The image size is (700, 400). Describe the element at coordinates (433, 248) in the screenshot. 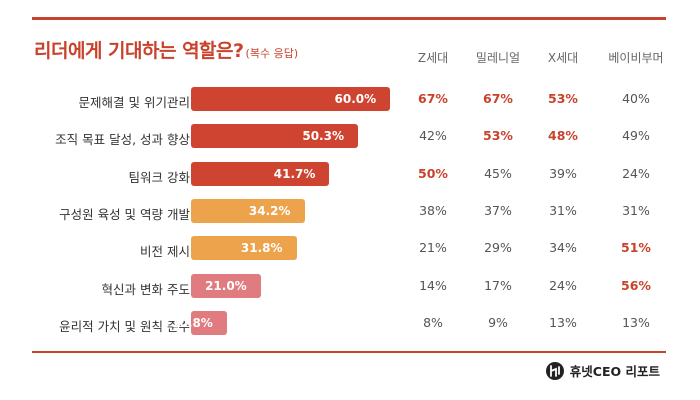

I see `table-cell: 21%` at that location.